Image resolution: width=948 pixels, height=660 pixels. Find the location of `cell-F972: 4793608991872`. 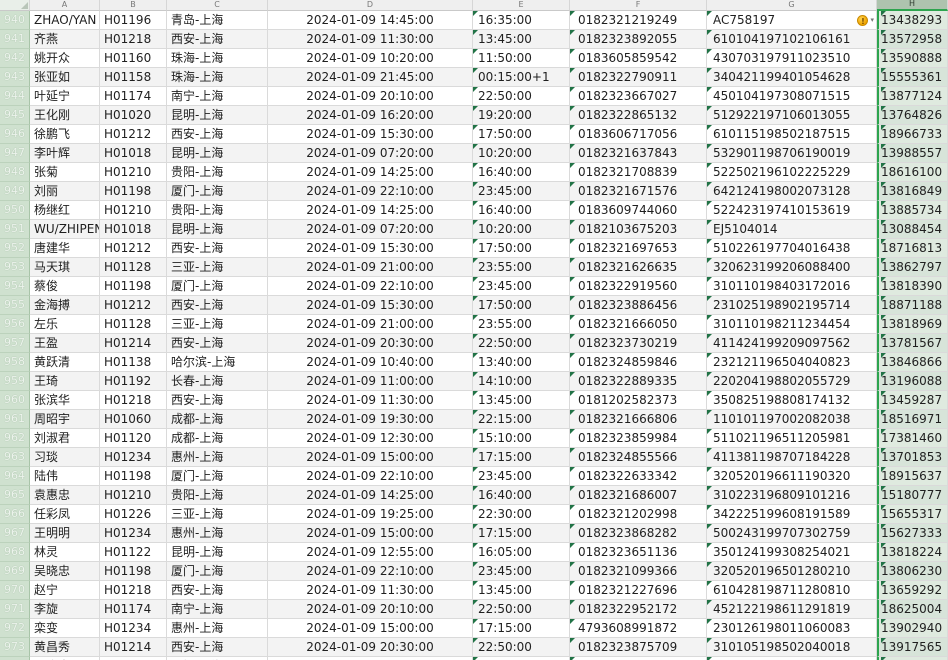

cell-F972: 4793608991872 is located at coordinates (638, 628).